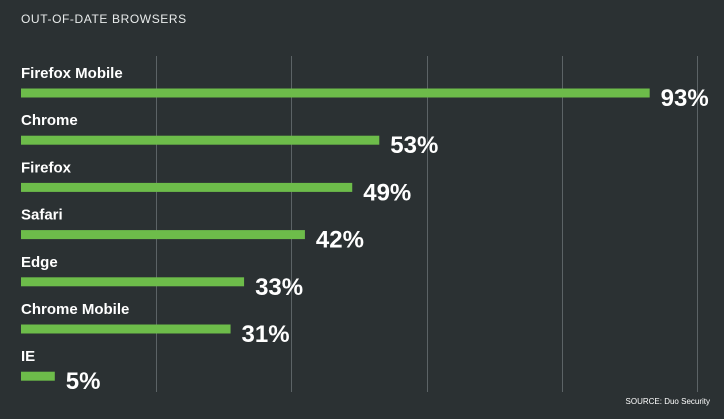 The height and width of the screenshot is (419, 724). Describe the element at coordinates (685, 98) in the screenshot. I see `value-label: 93%` at that location.